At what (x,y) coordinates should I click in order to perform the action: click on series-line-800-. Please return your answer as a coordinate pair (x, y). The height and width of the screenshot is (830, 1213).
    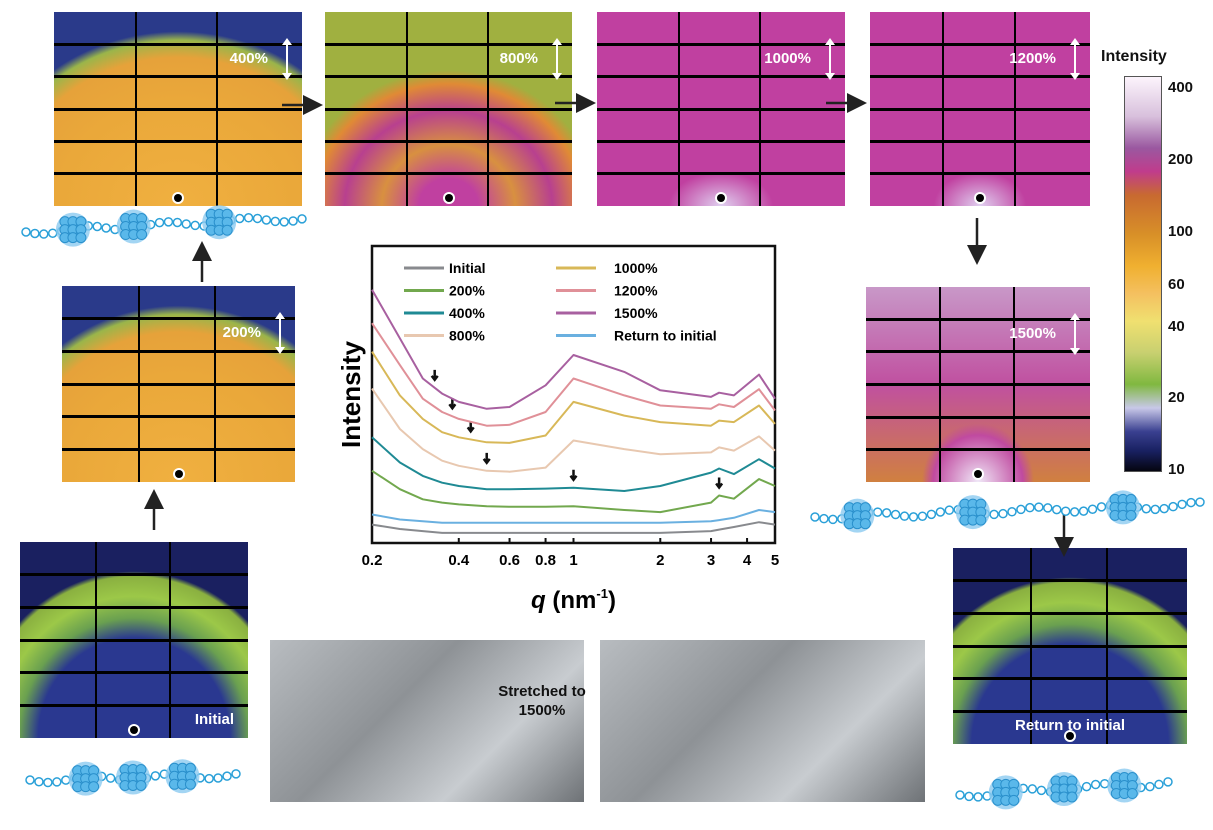
    Looking at the image, I should click on (573, 430).